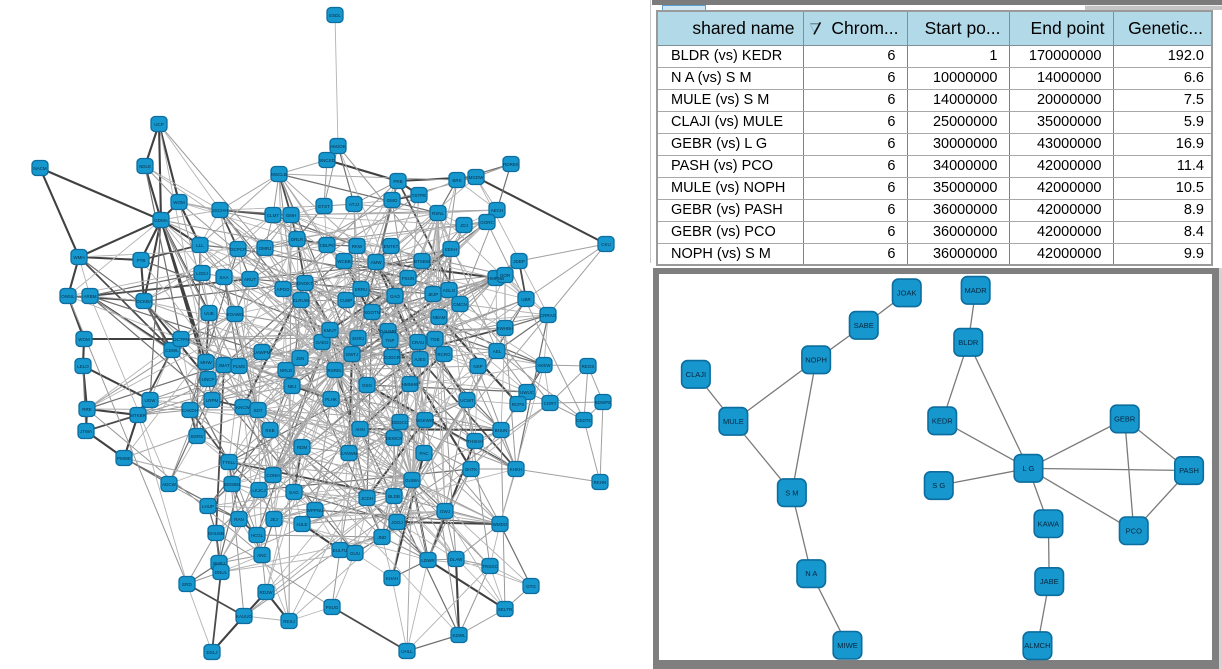 The width and height of the screenshot is (1222, 669). Describe the element at coordinates (232, 484) in the screenshot. I see `svg-text: BSGBM` at that location.